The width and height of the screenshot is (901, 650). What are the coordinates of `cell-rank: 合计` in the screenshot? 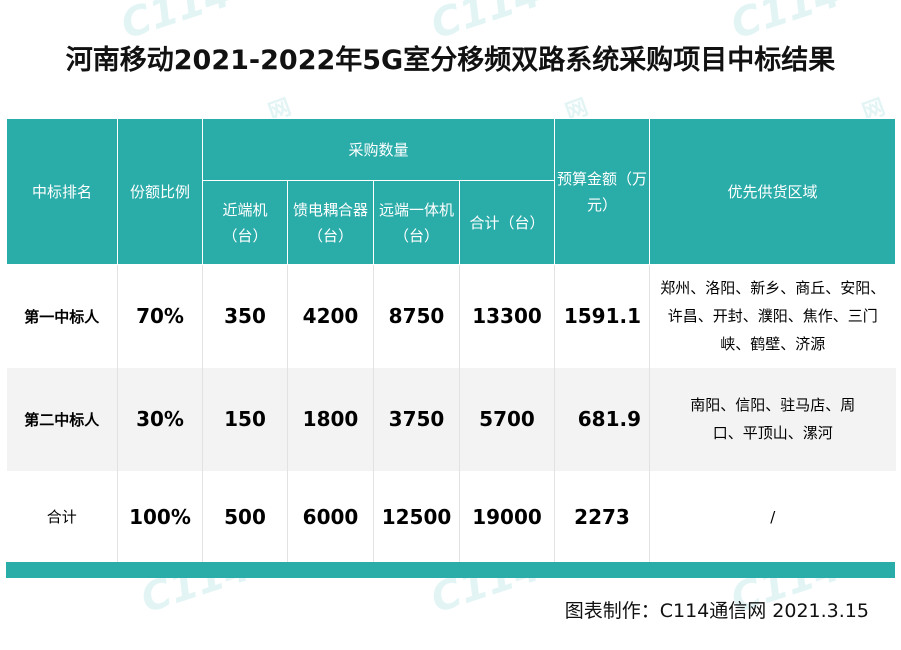 It's located at (62, 516).